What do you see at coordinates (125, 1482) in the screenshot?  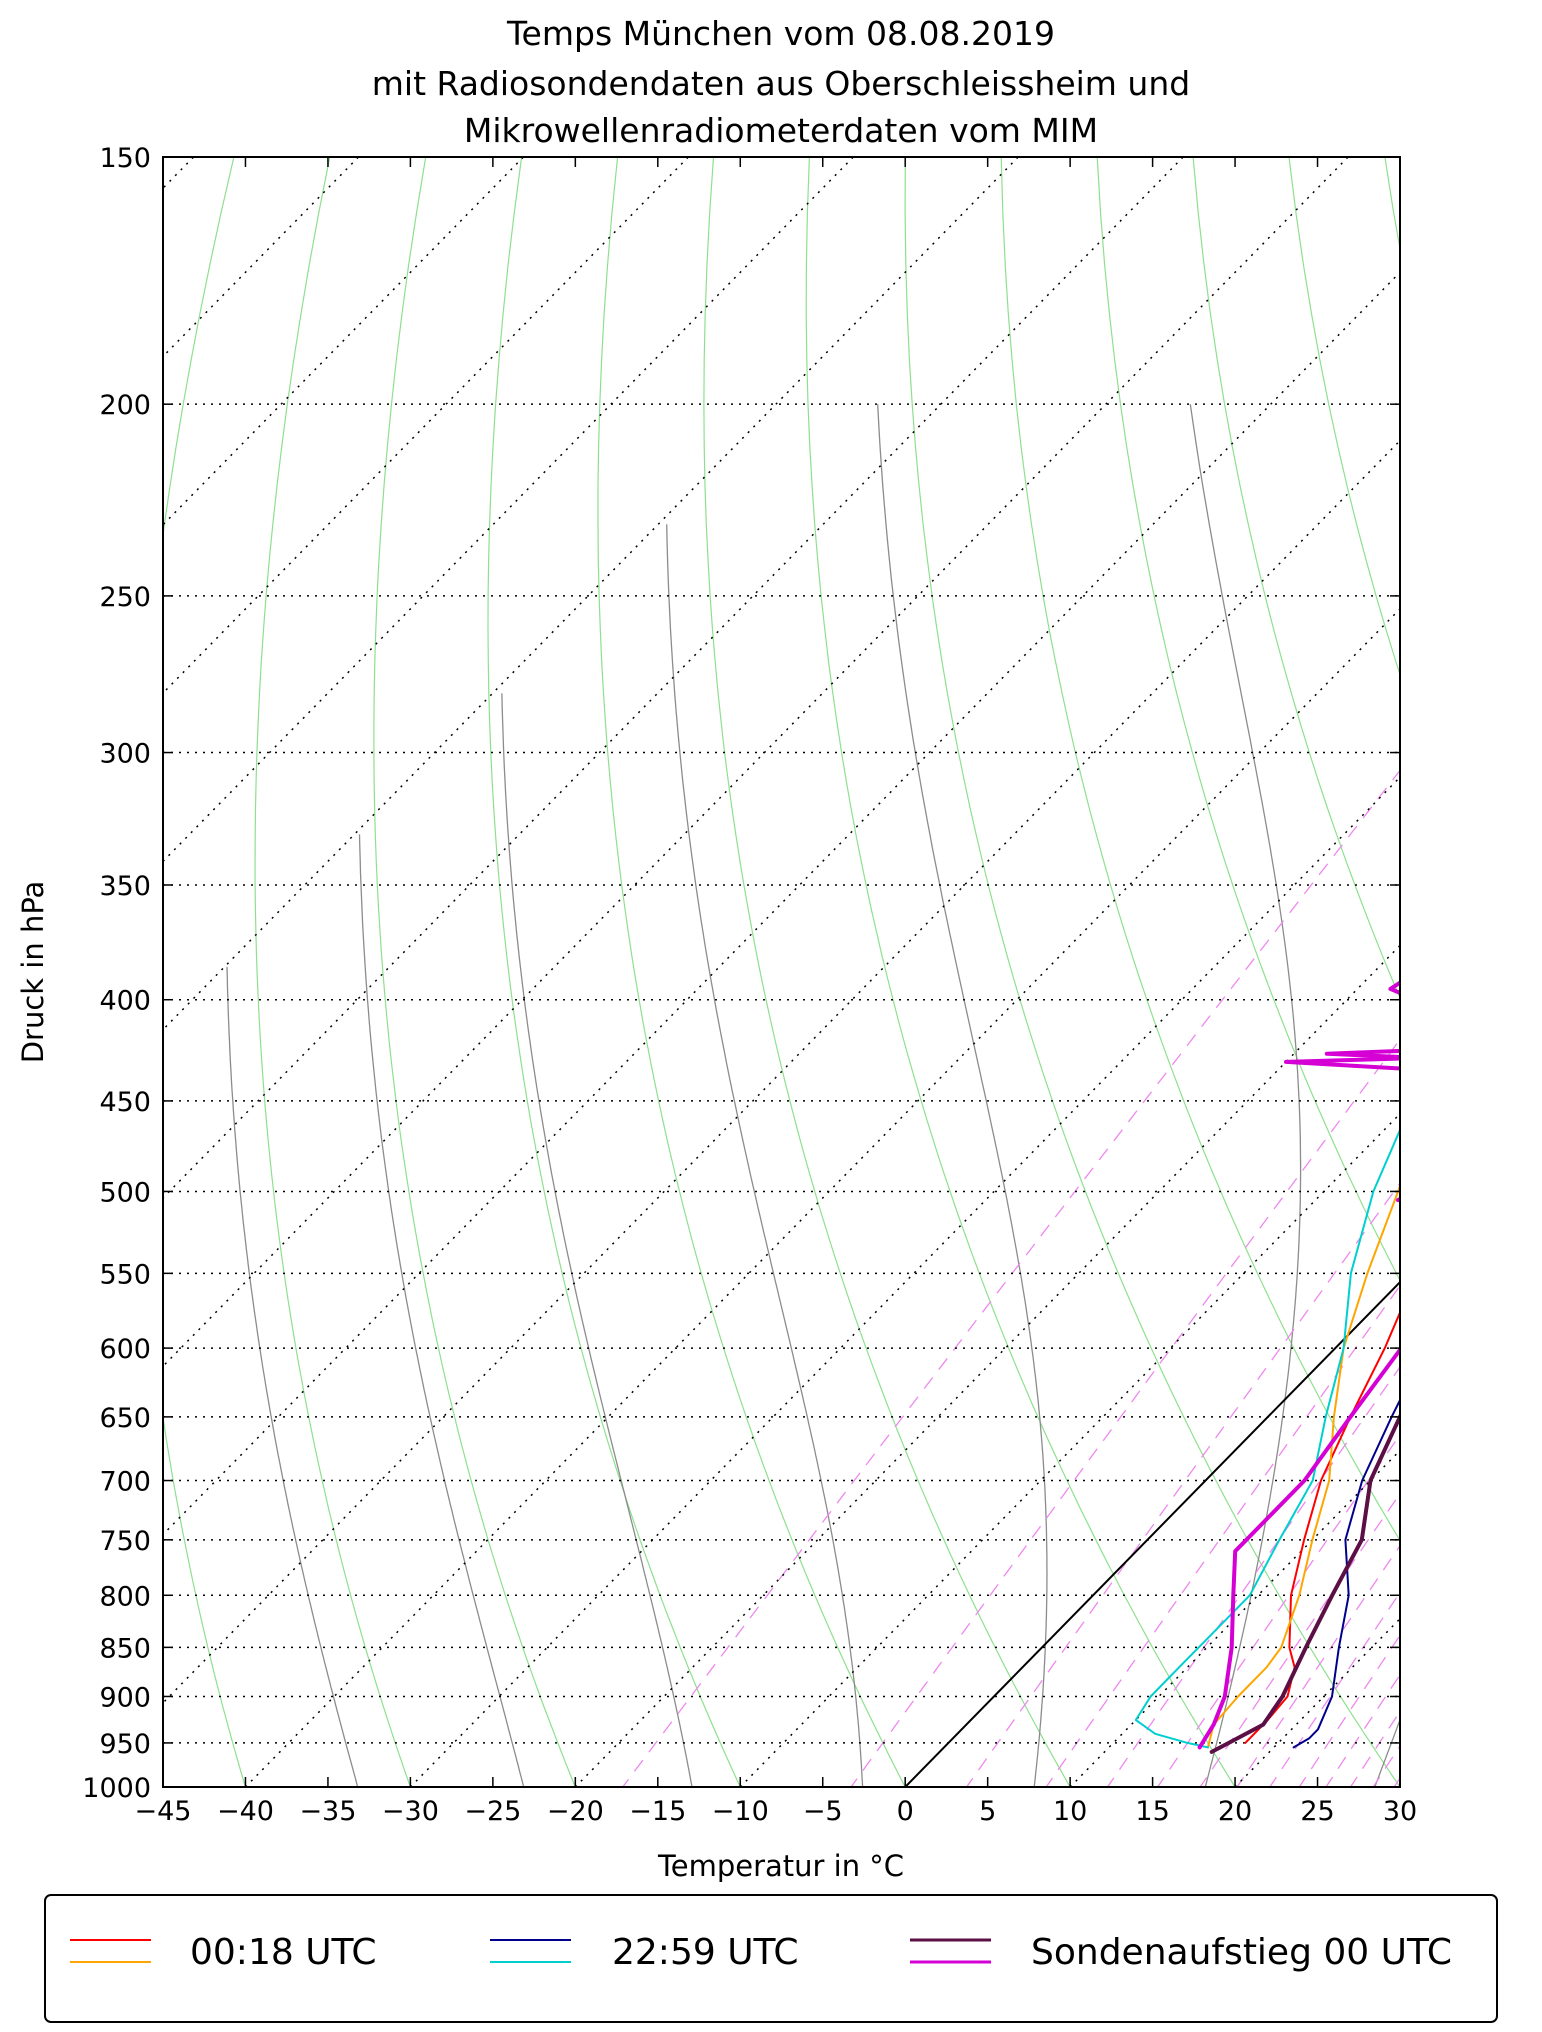 I see `y-tick-label: 700` at bounding box center [125, 1482].